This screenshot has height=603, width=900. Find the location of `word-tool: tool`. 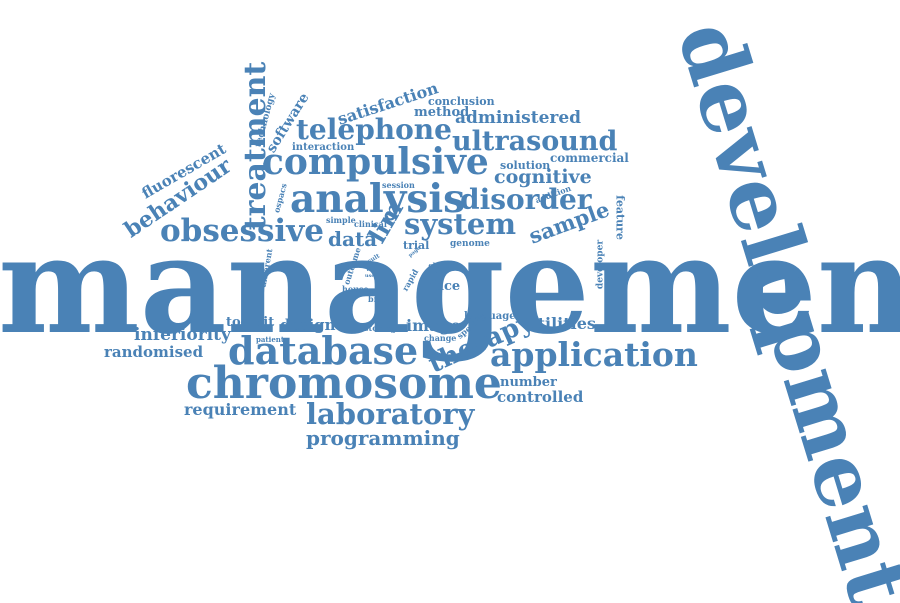

word-tool: tool is located at coordinates (372, 270).